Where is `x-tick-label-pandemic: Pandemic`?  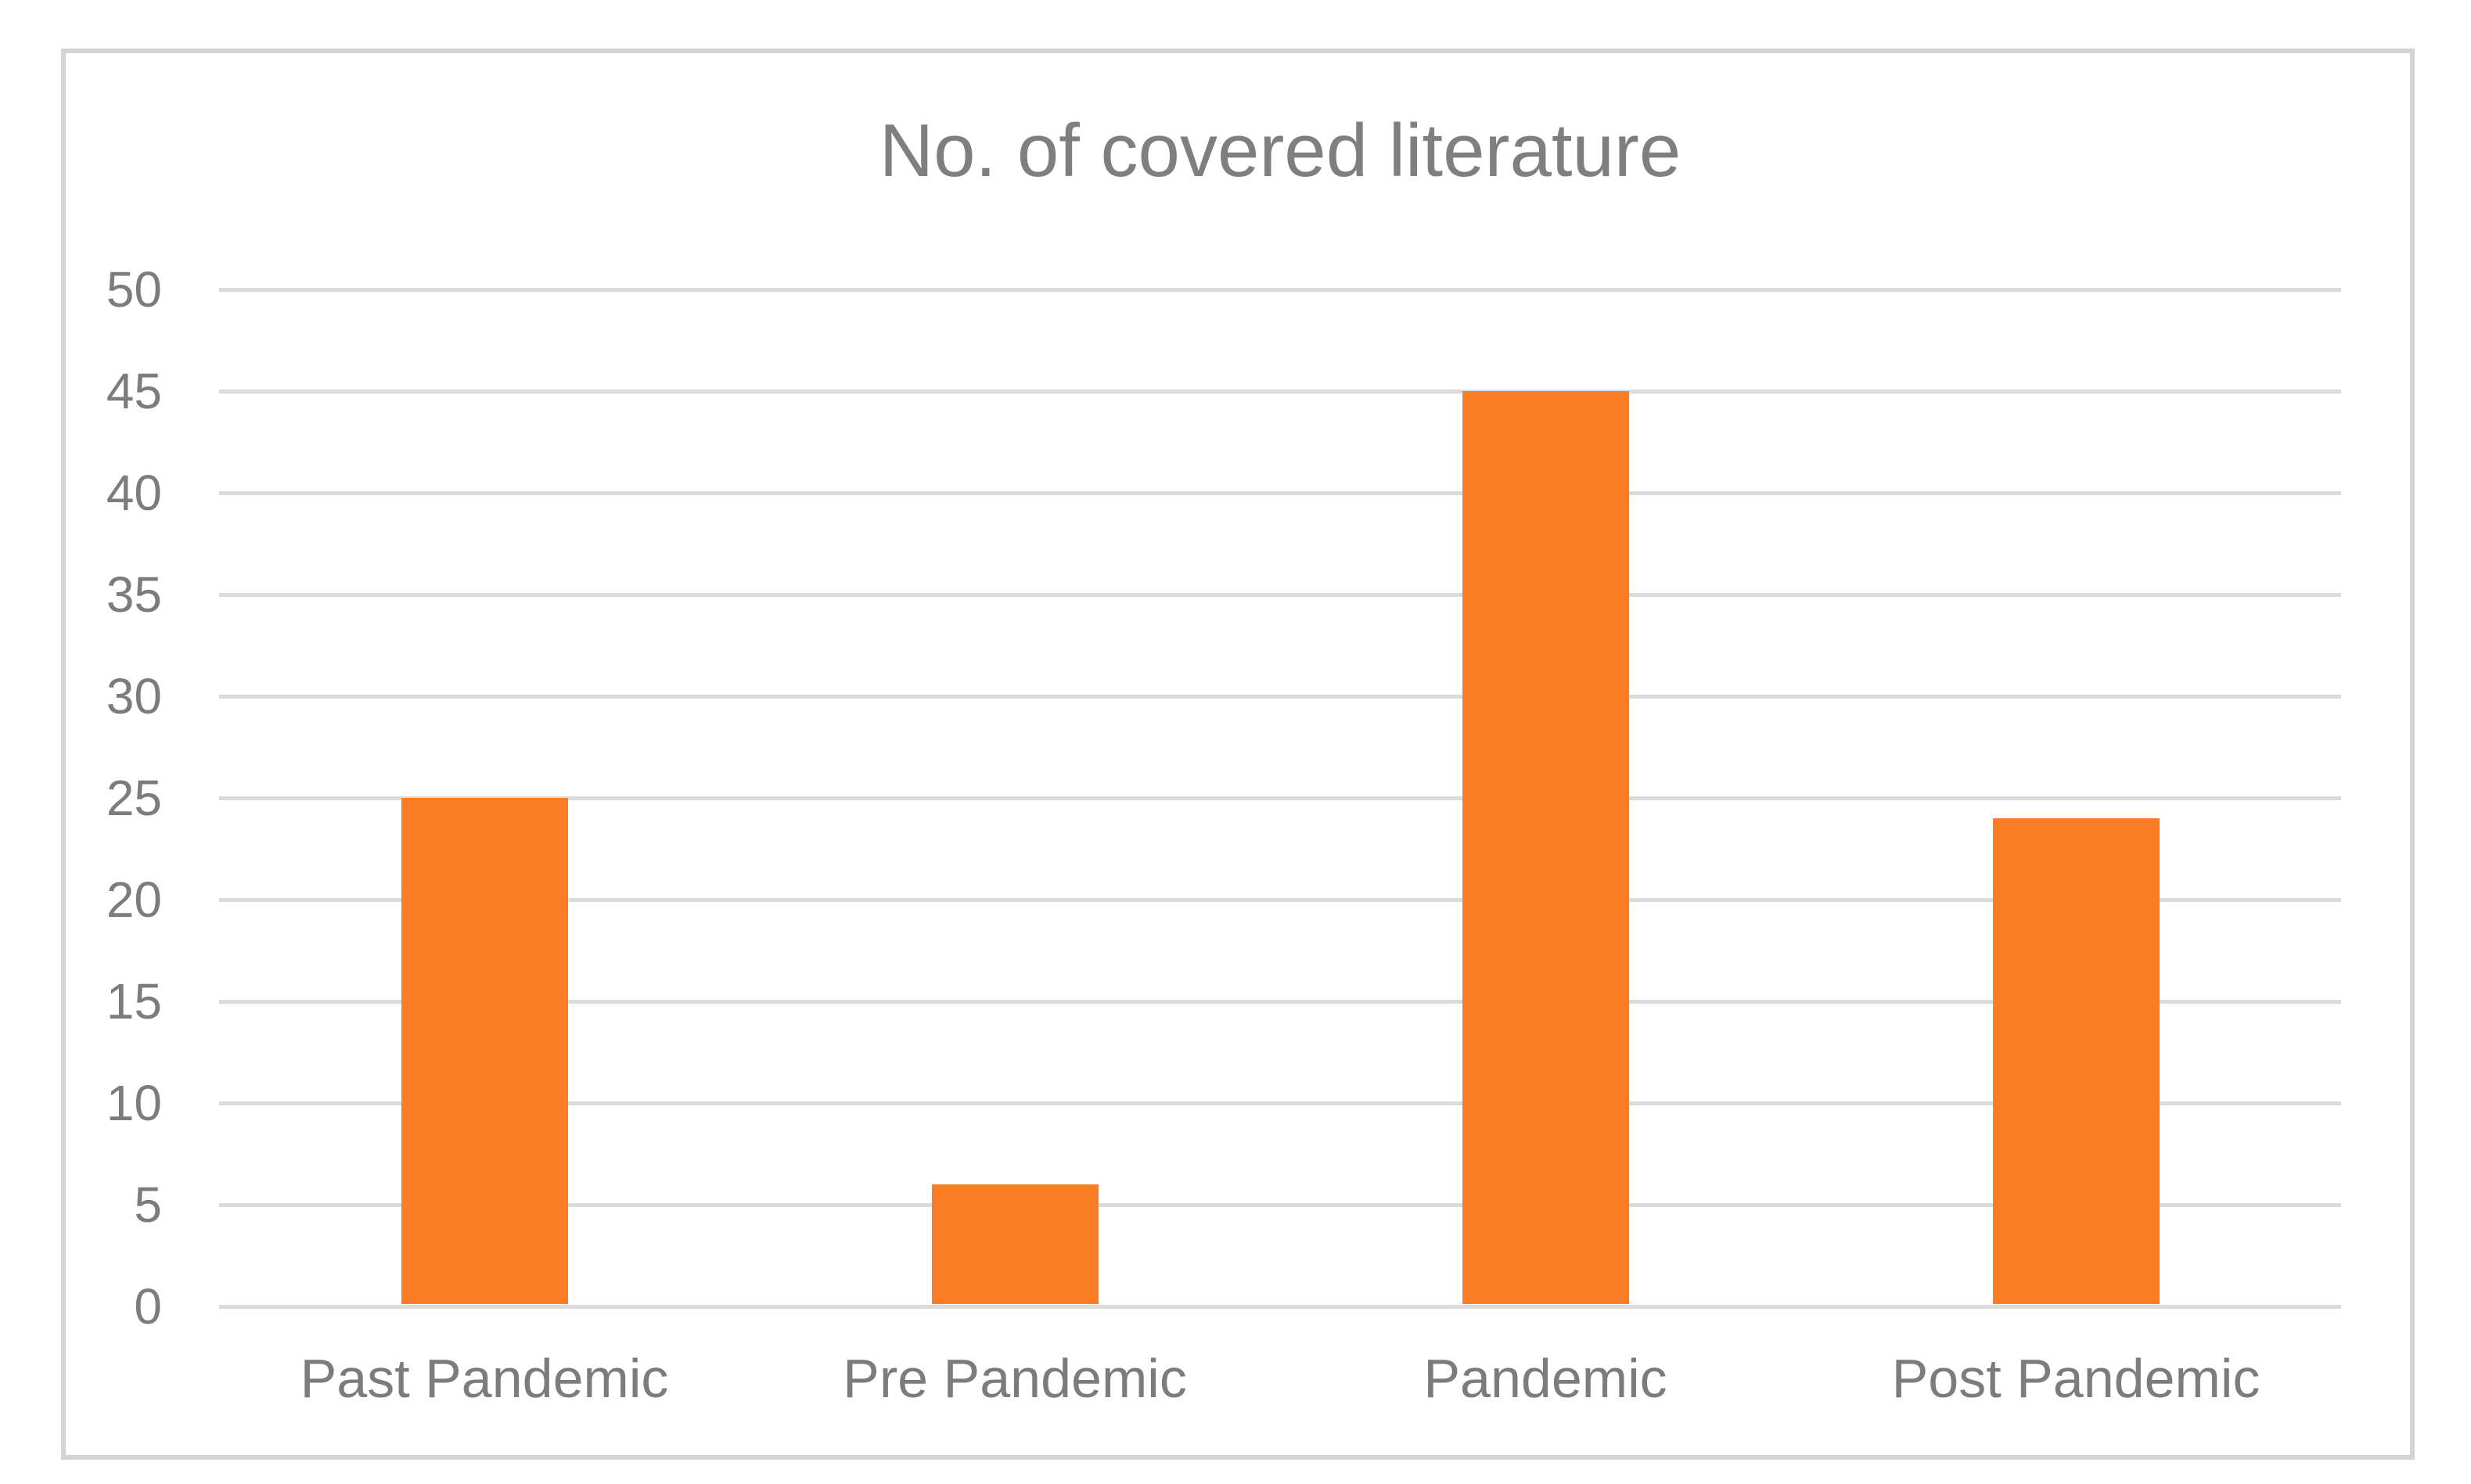 x-tick-label-pandemic: Pandemic is located at coordinates (1545, 1378).